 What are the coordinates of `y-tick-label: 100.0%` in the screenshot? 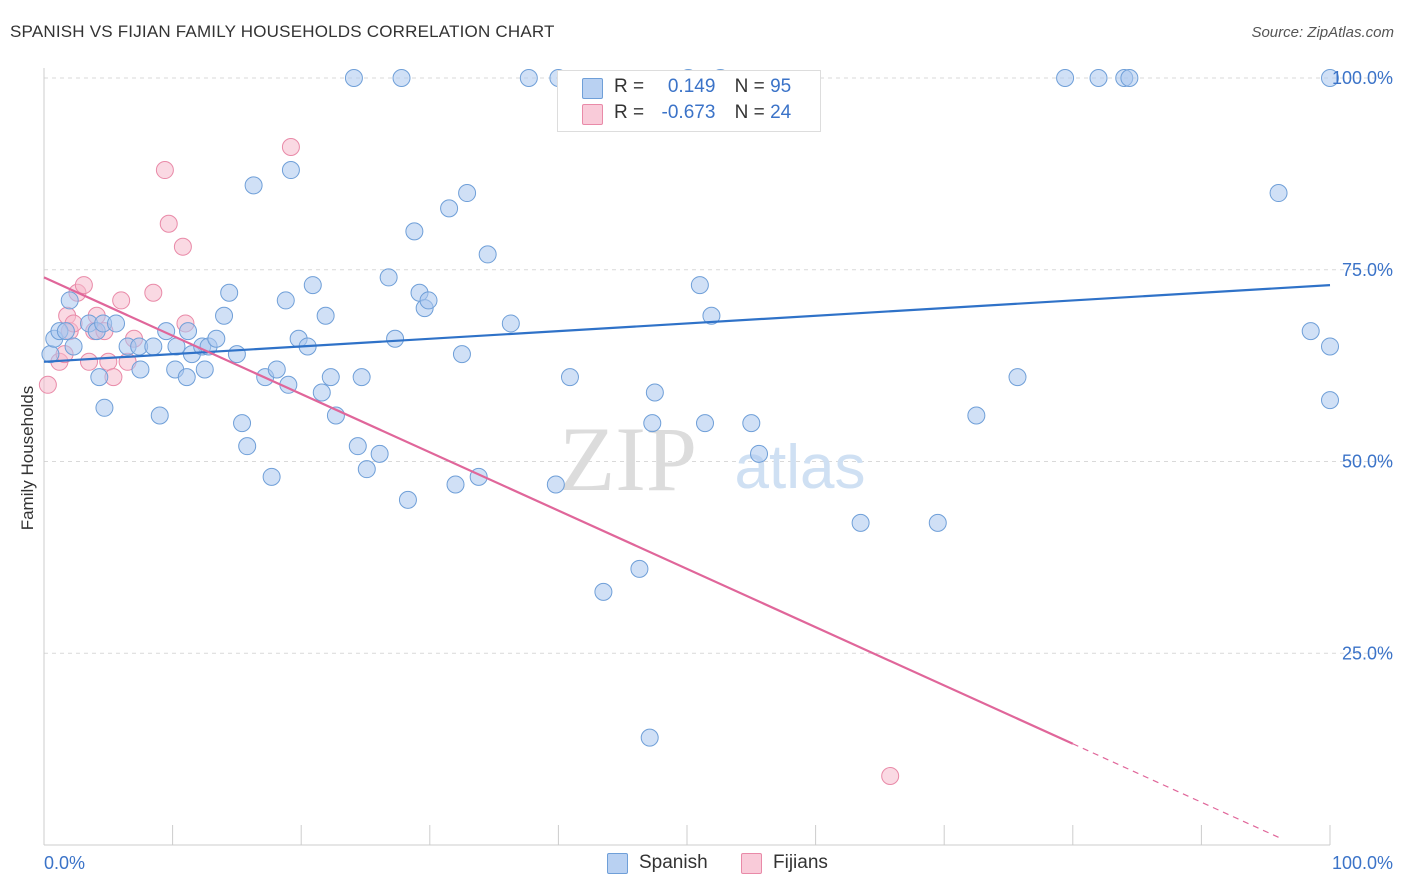 It's located at (1362, 78).